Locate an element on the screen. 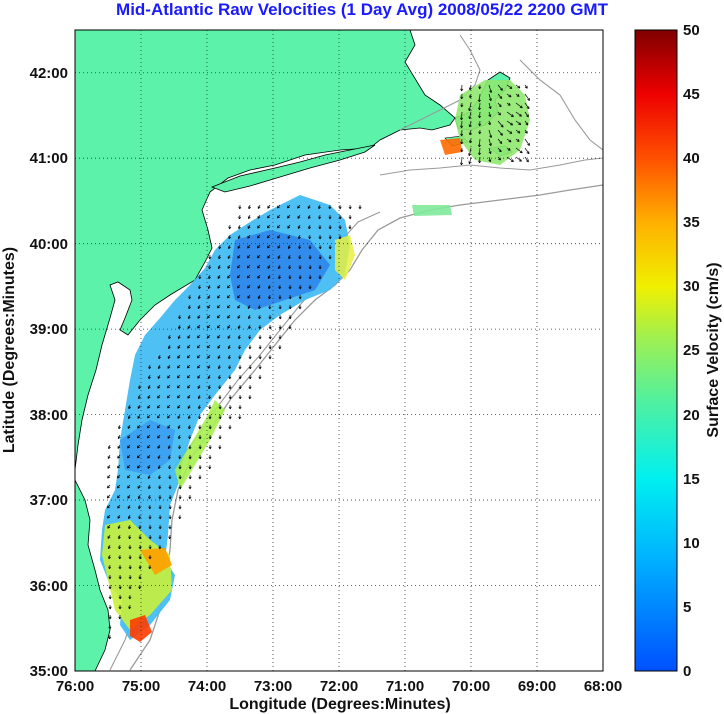  colorbar-tick: 20 is located at coordinates (691, 415).